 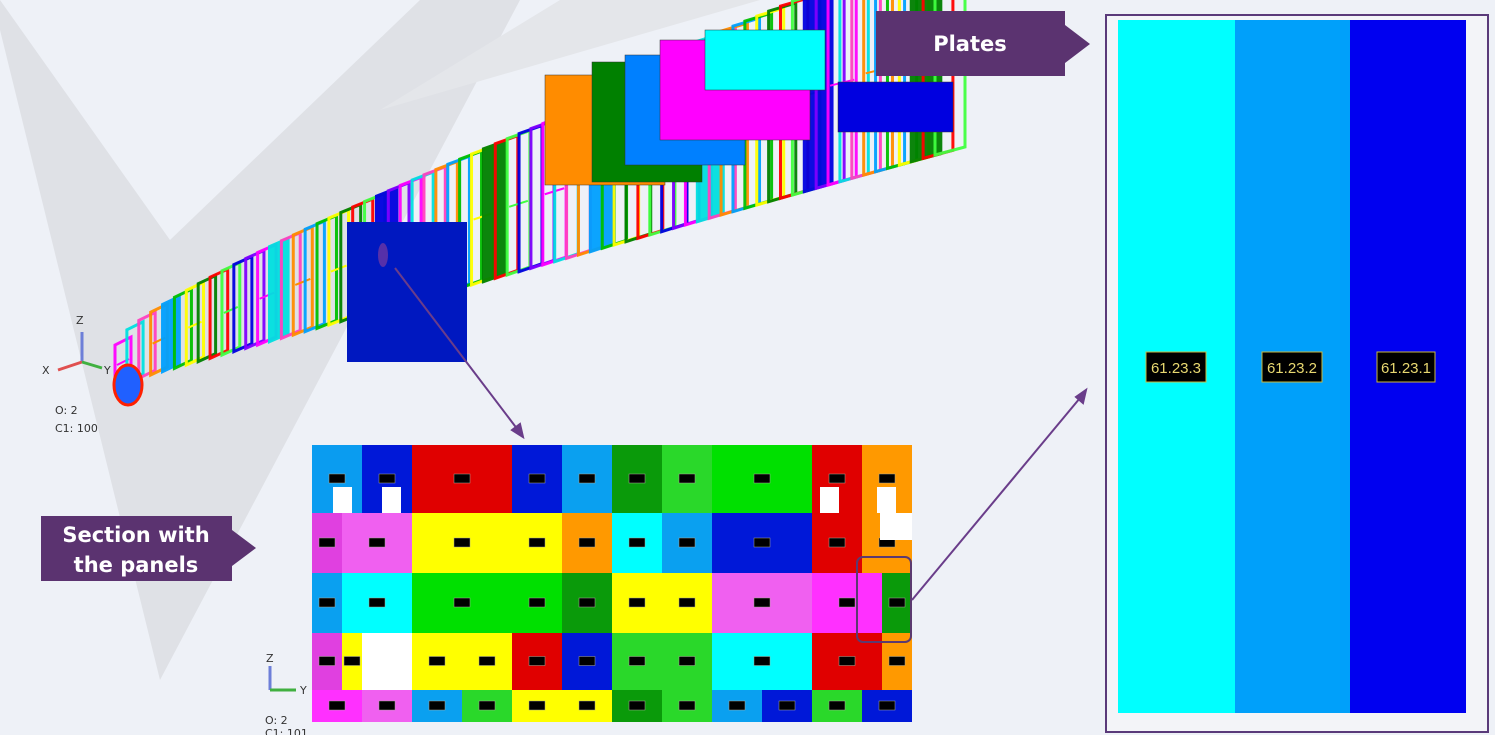 What do you see at coordinates (884, 599) in the screenshot?
I see `highlight-box` at bounding box center [884, 599].